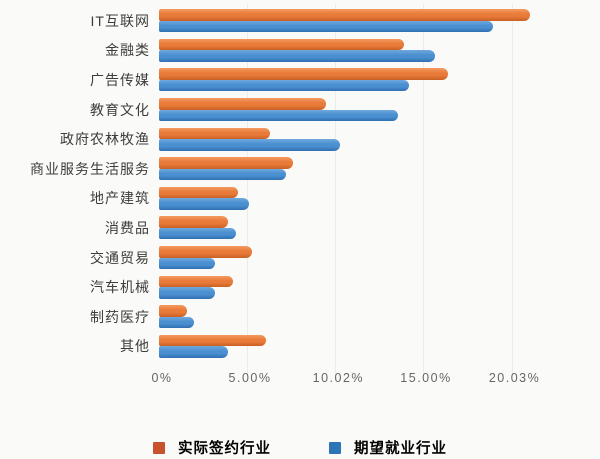 The width and height of the screenshot is (600, 459). Describe the element at coordinates (400, 449) in the screenshot. I see `legend-label-expected: 期望就业行业` at that location.